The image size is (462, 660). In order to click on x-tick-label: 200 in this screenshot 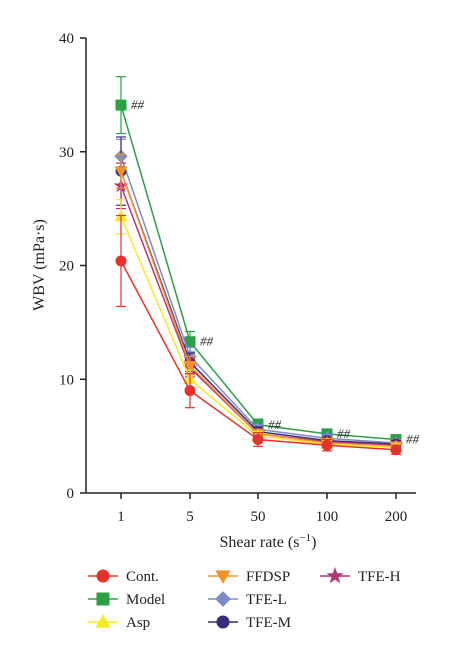, I will do `click(396, 517)`.